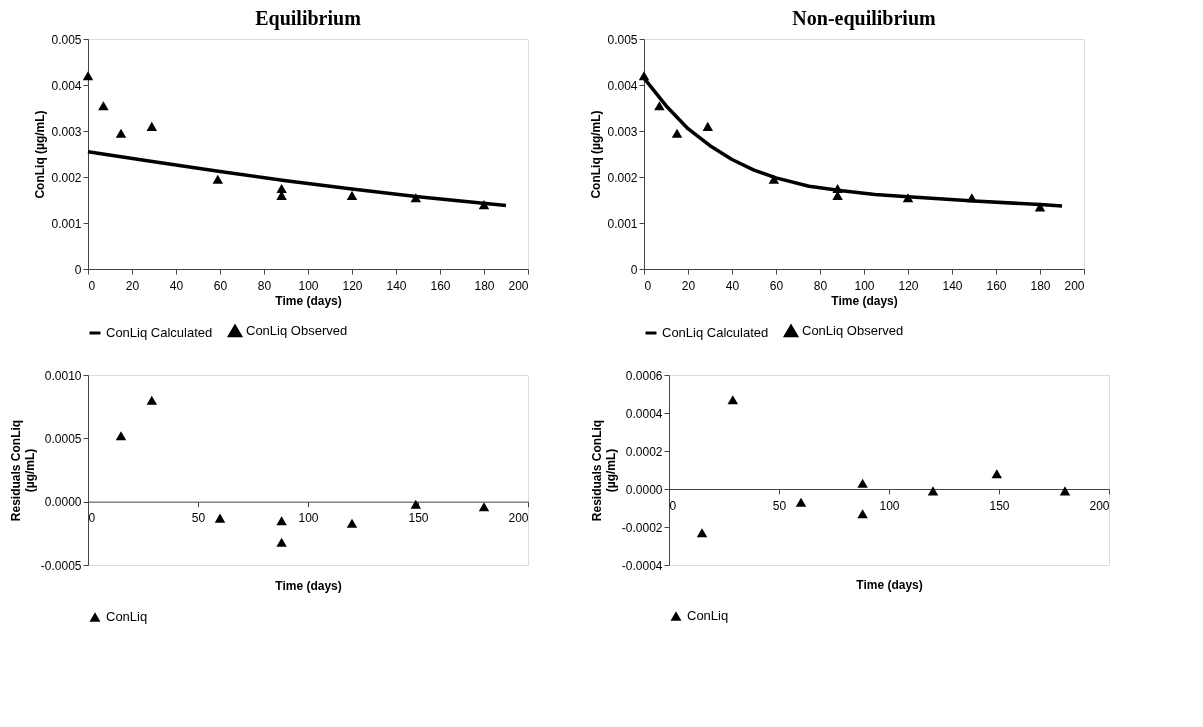 This screenshot has width=1203, height=727. I want to click on line-series, so click(297, 178).